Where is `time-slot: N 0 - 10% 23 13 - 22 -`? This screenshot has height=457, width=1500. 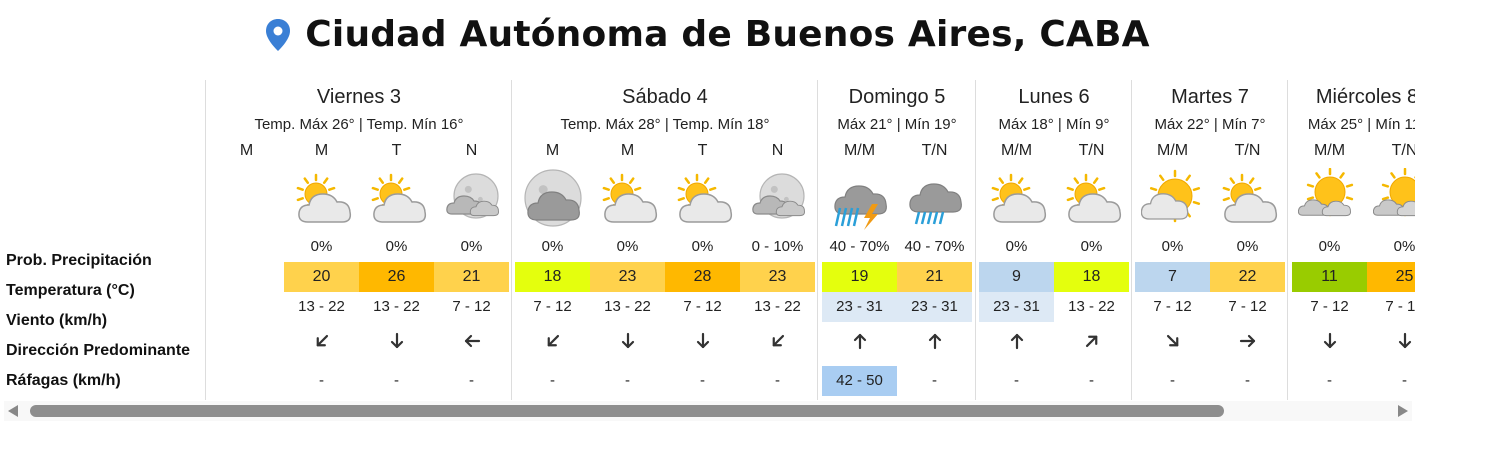 time-slot: N 0 - 10% 23 13 - 22 - is located at coordinates (777, 240).